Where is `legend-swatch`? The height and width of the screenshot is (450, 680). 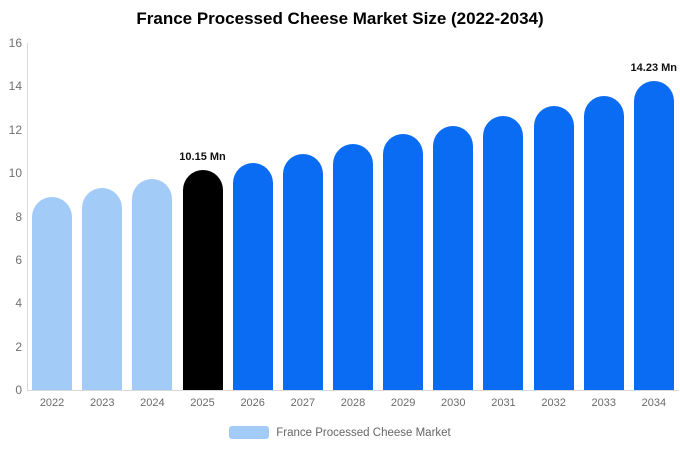 legend-swatch is located at coordinates (249, 432).